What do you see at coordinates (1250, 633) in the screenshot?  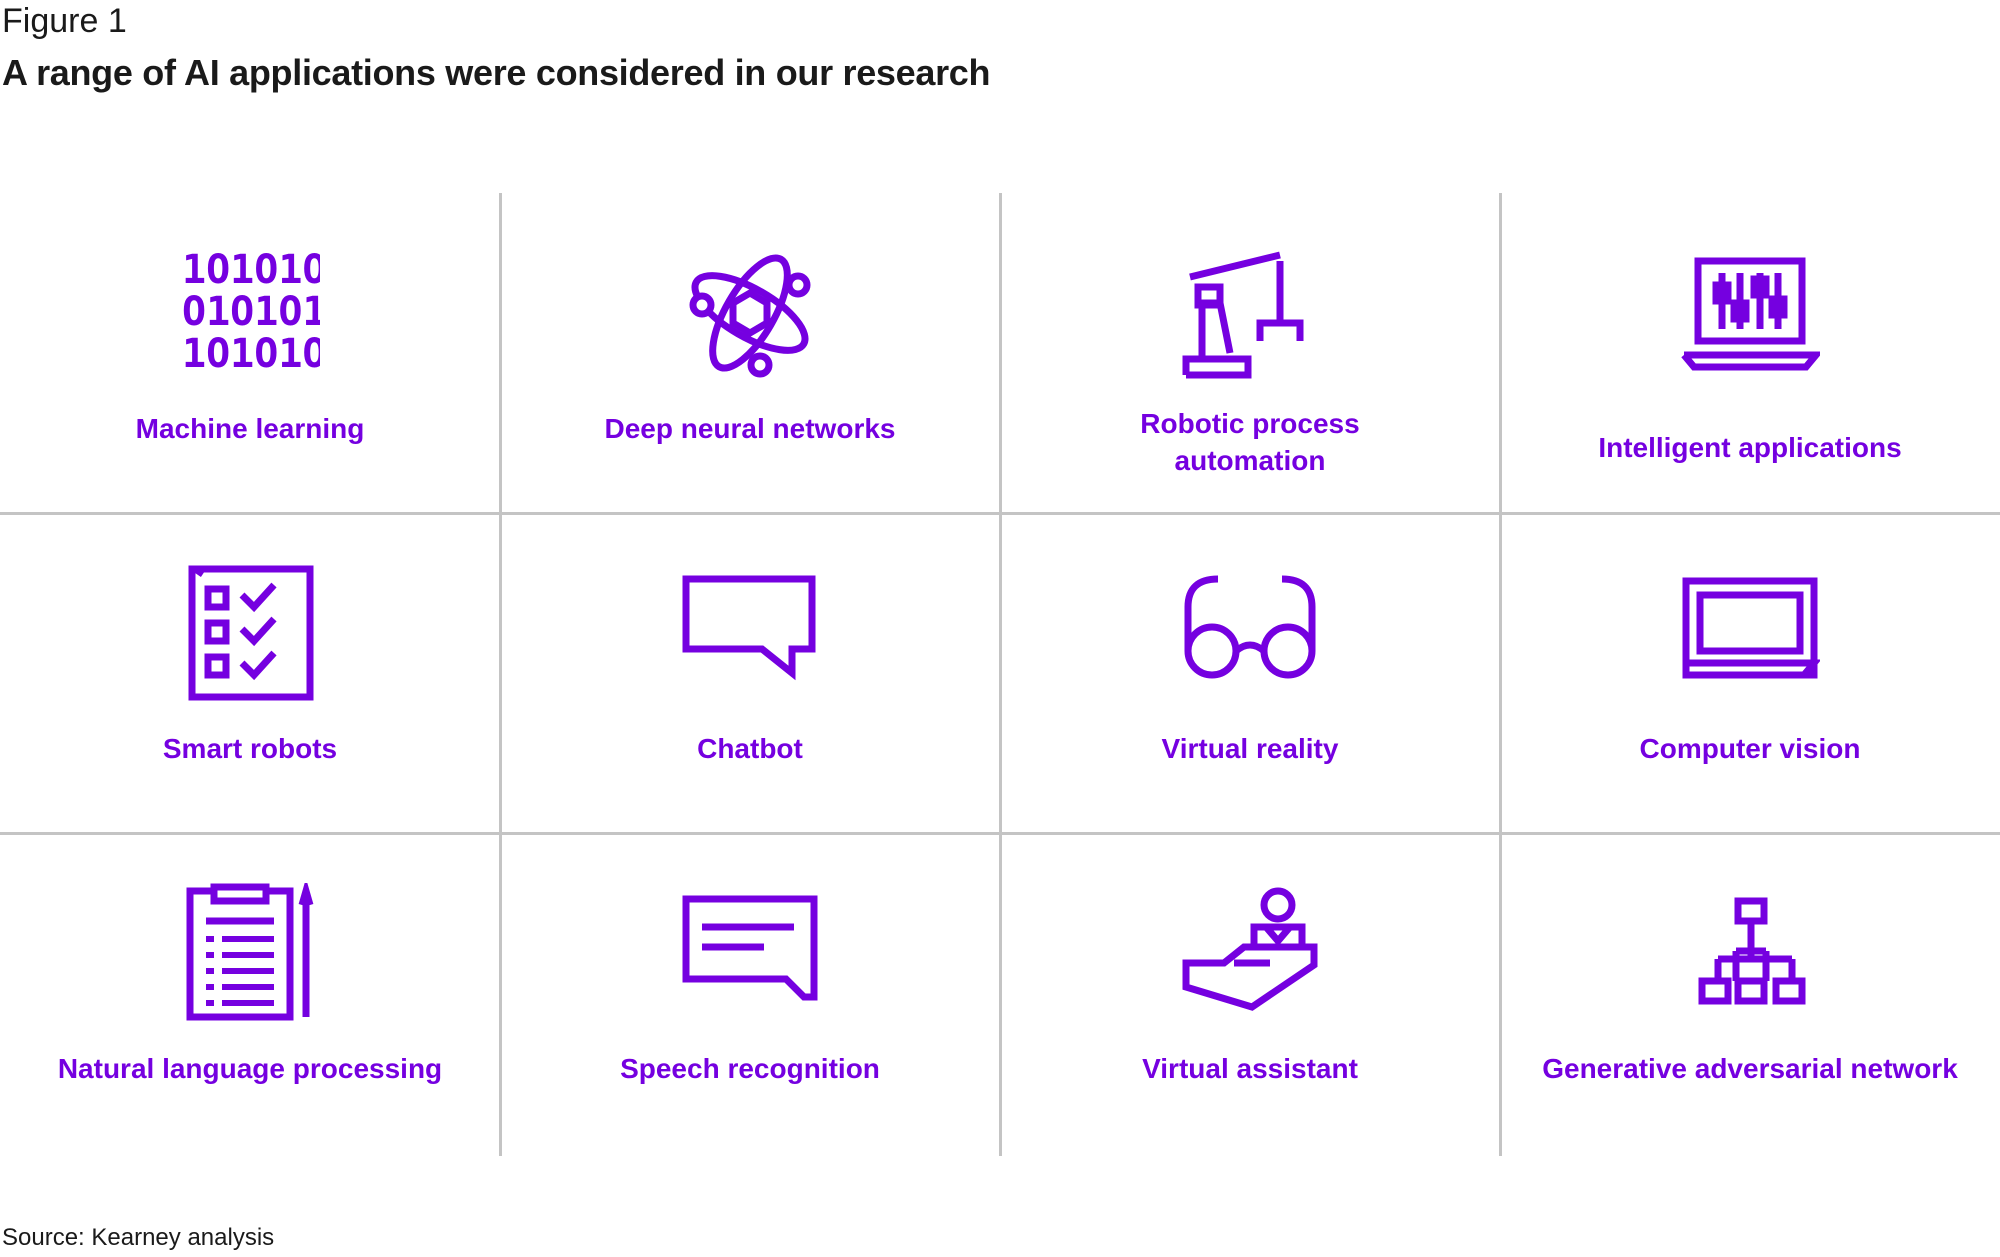 I see `glasses-icon` at bounding box center [1250, 633].